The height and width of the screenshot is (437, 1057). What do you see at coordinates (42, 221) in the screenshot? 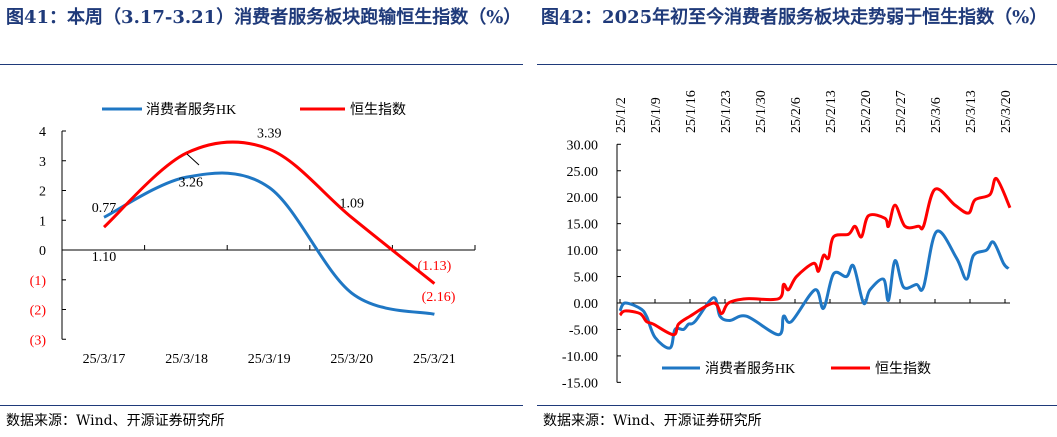
I see `y-tick-label: 1` at bounding box center [42, 221].